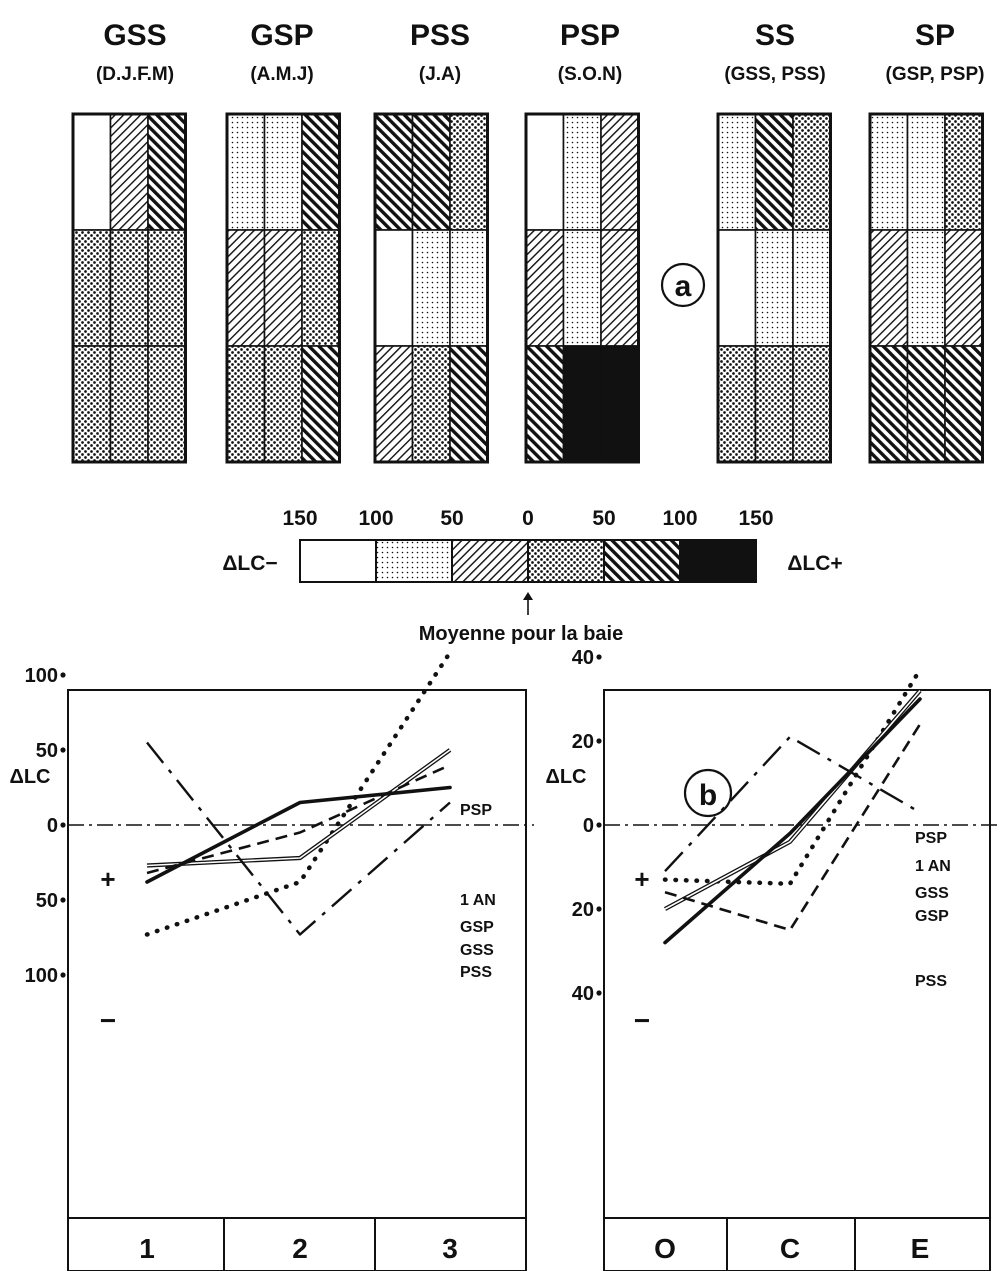  What do you see at coordinates (931, 981) in the screenshot?
I see `series-label-1-4: PSS` at bounding box center [931, 981].